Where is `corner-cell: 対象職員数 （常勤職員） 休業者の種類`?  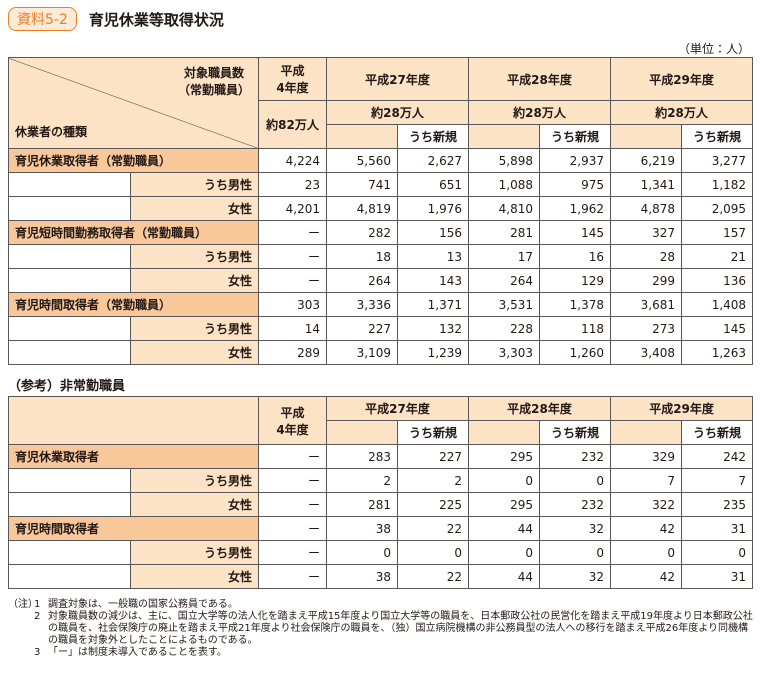 corner-cell: 対象職員数 （常勤職員） 休業者の種類 is located at coordinates (133, 103).